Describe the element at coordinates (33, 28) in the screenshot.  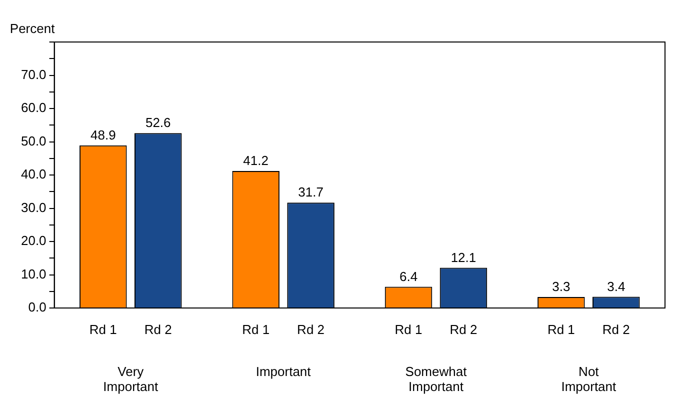
I see `y-axis-title: Percent` at that location.